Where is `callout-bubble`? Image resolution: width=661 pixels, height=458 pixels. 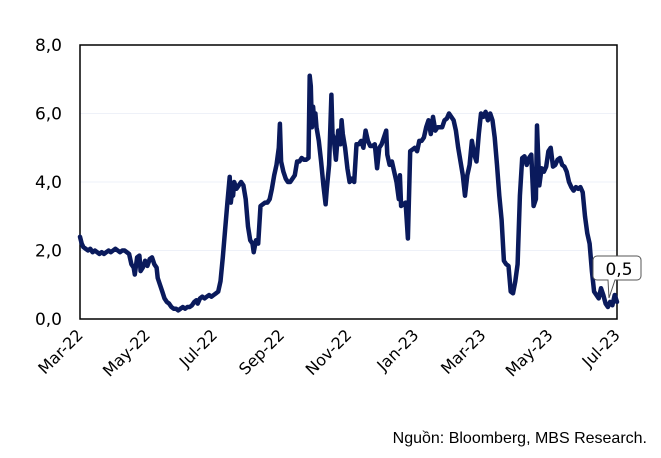
callout-bubble is located at coordinates (617, 277).